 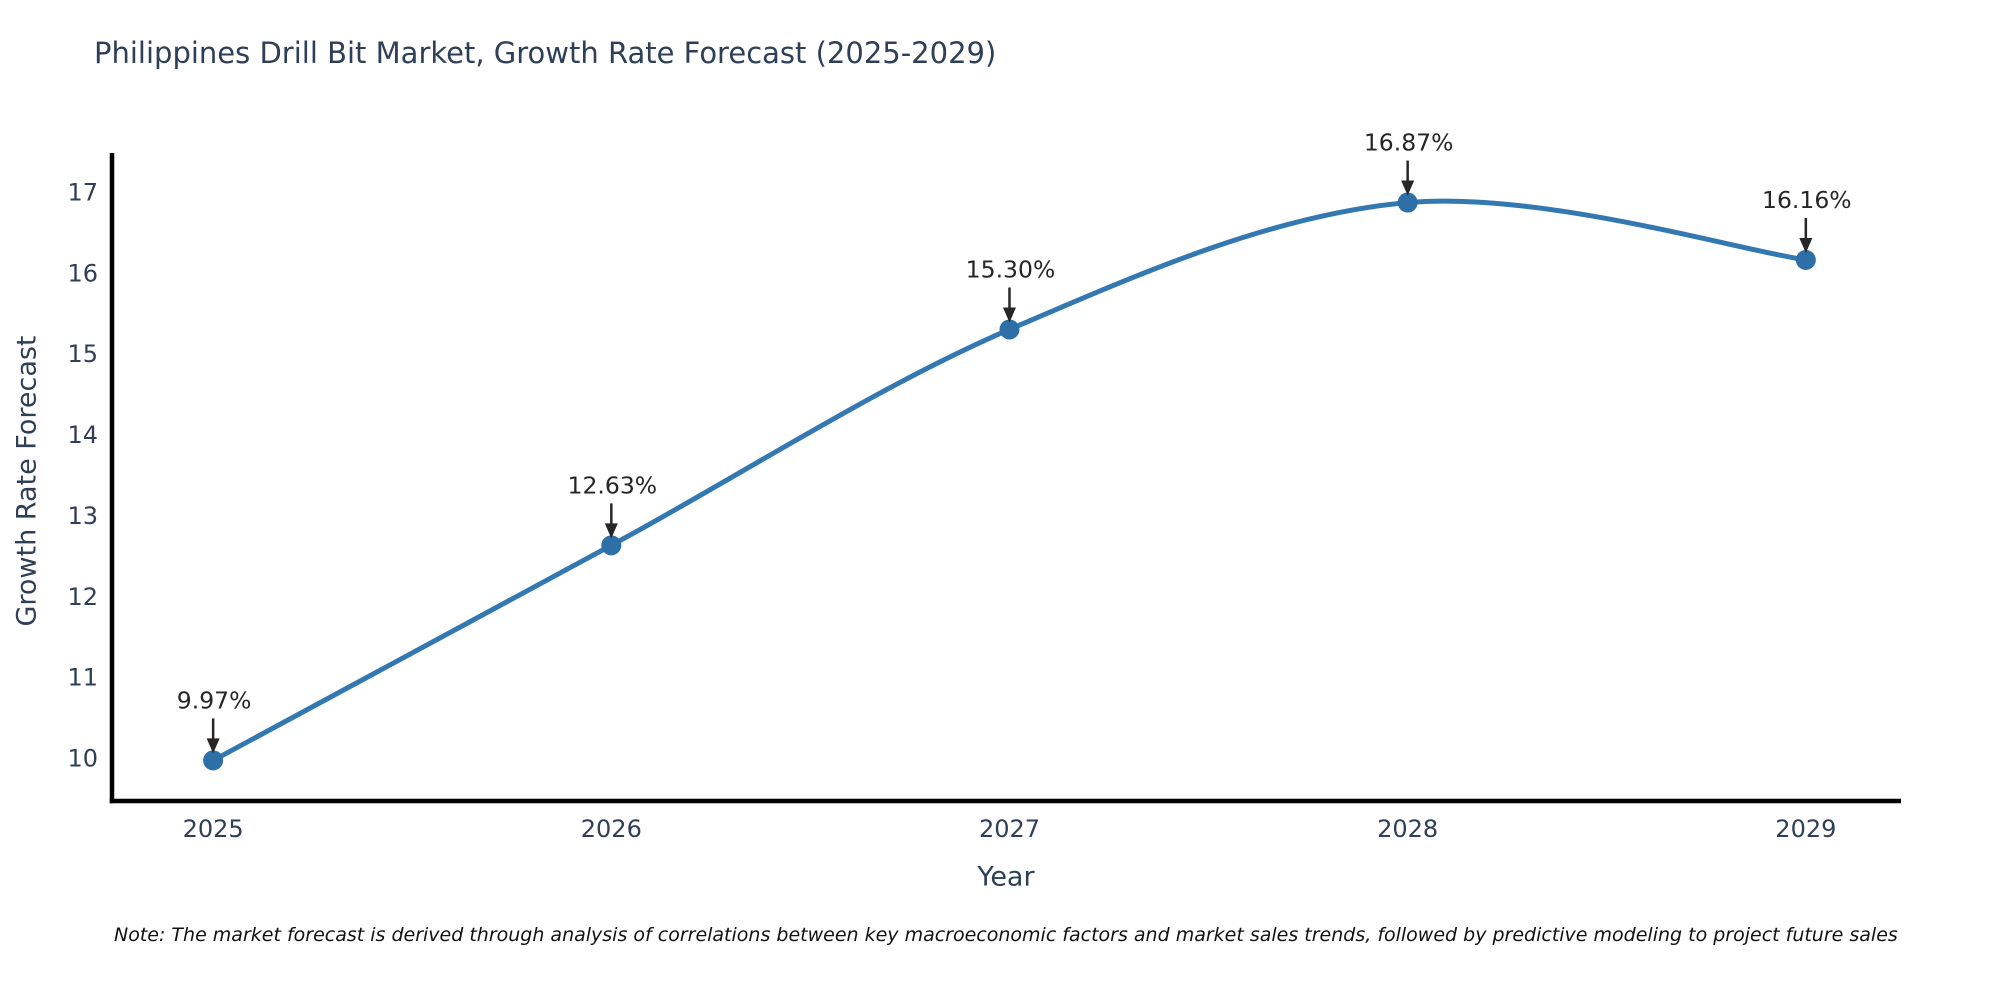 I want to click on x-tick-label: 2025, so click(x=213, y=829).